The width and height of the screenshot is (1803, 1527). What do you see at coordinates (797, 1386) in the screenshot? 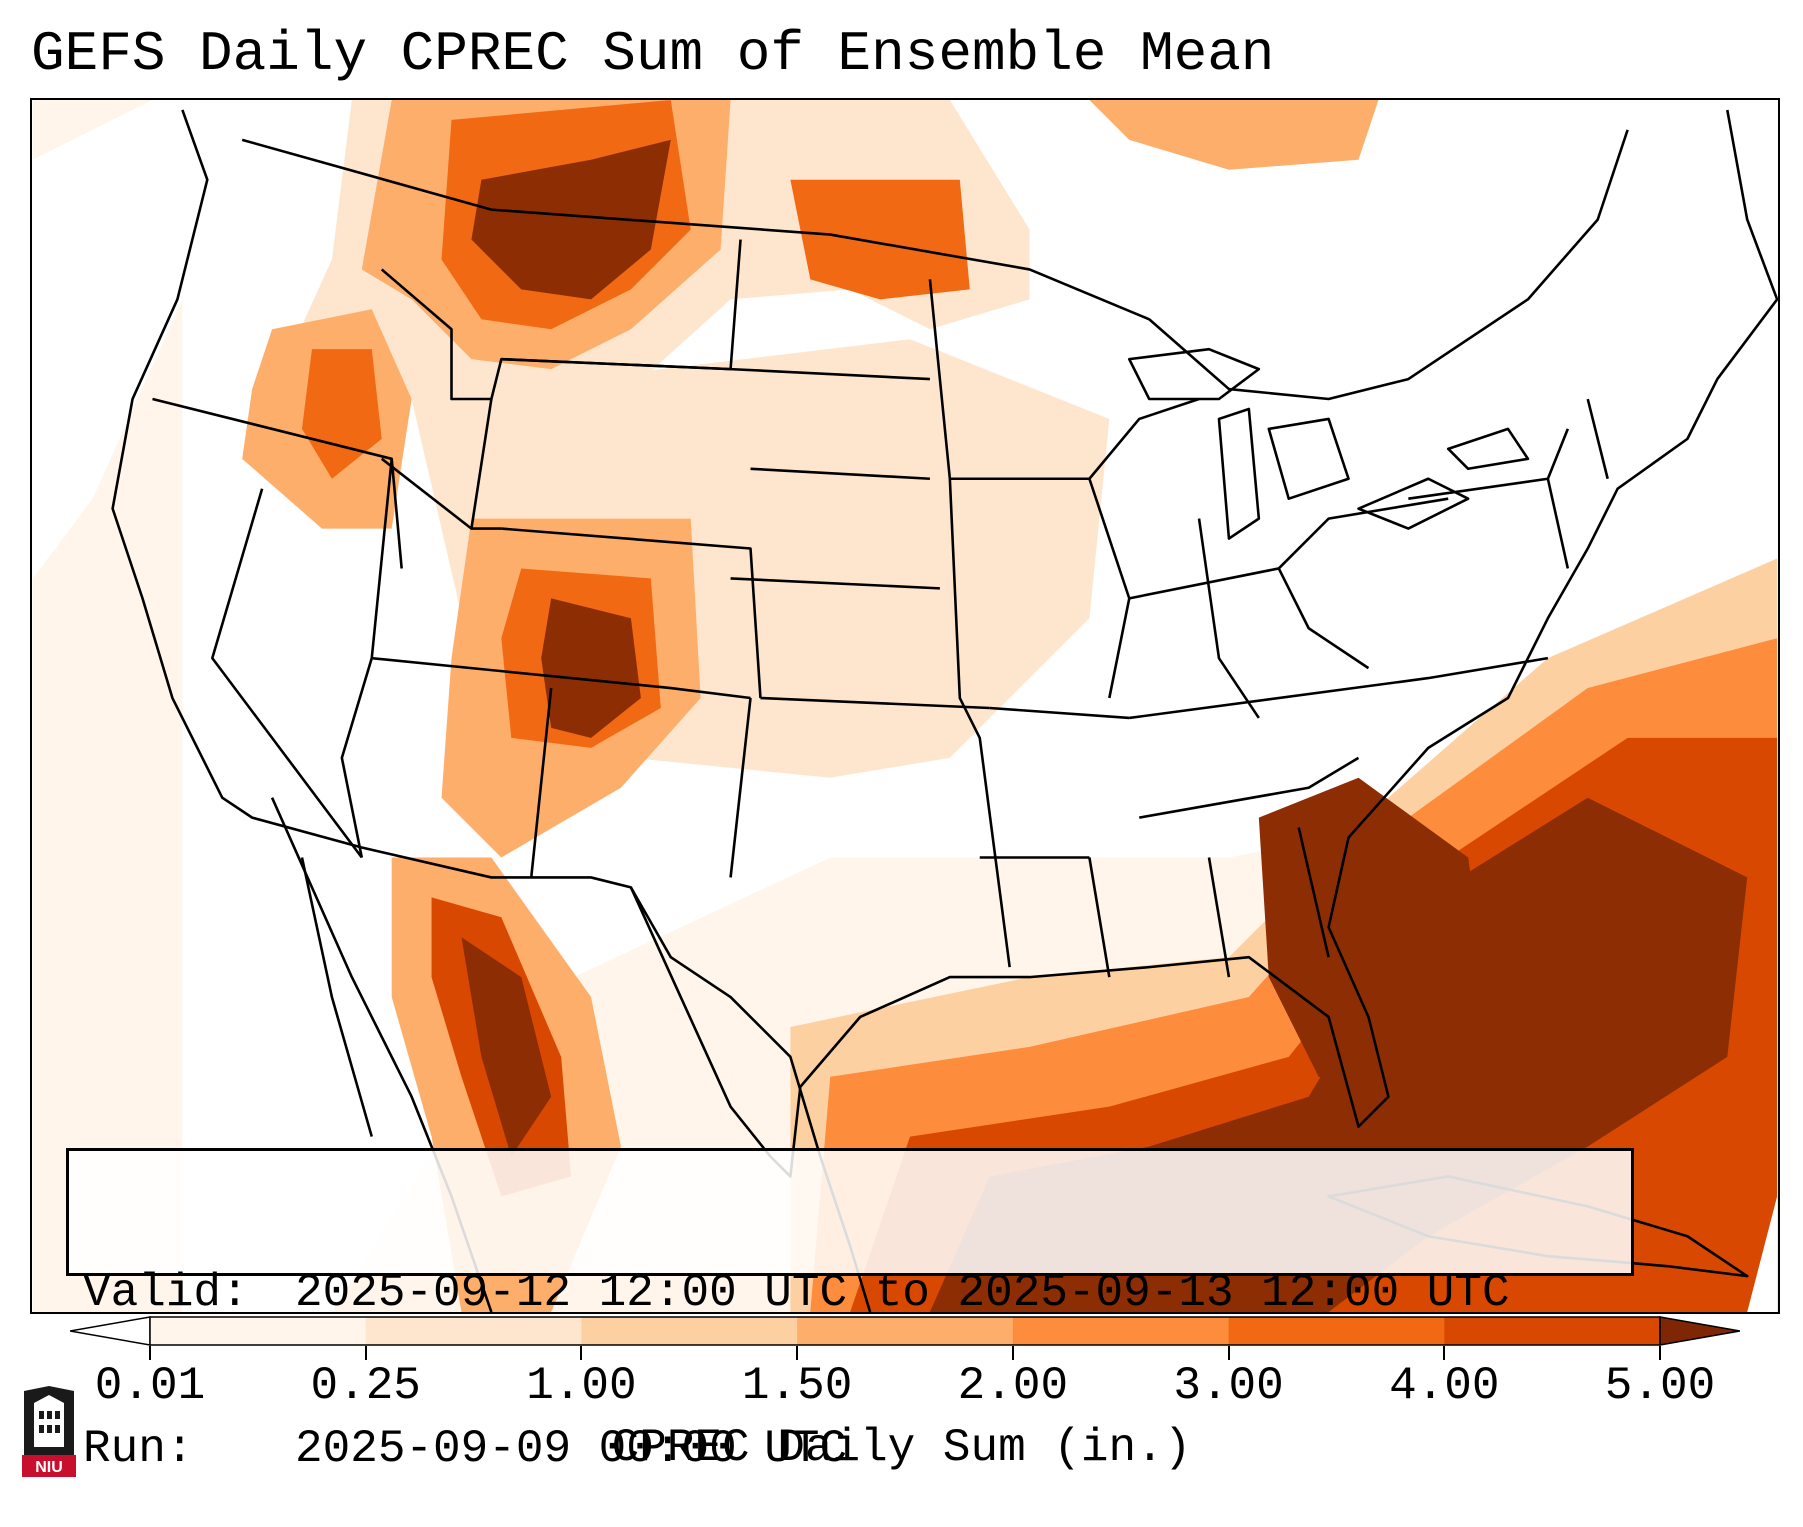
I see `colorbar-tick-label: 1.50` at bounding box center [797, 1386].